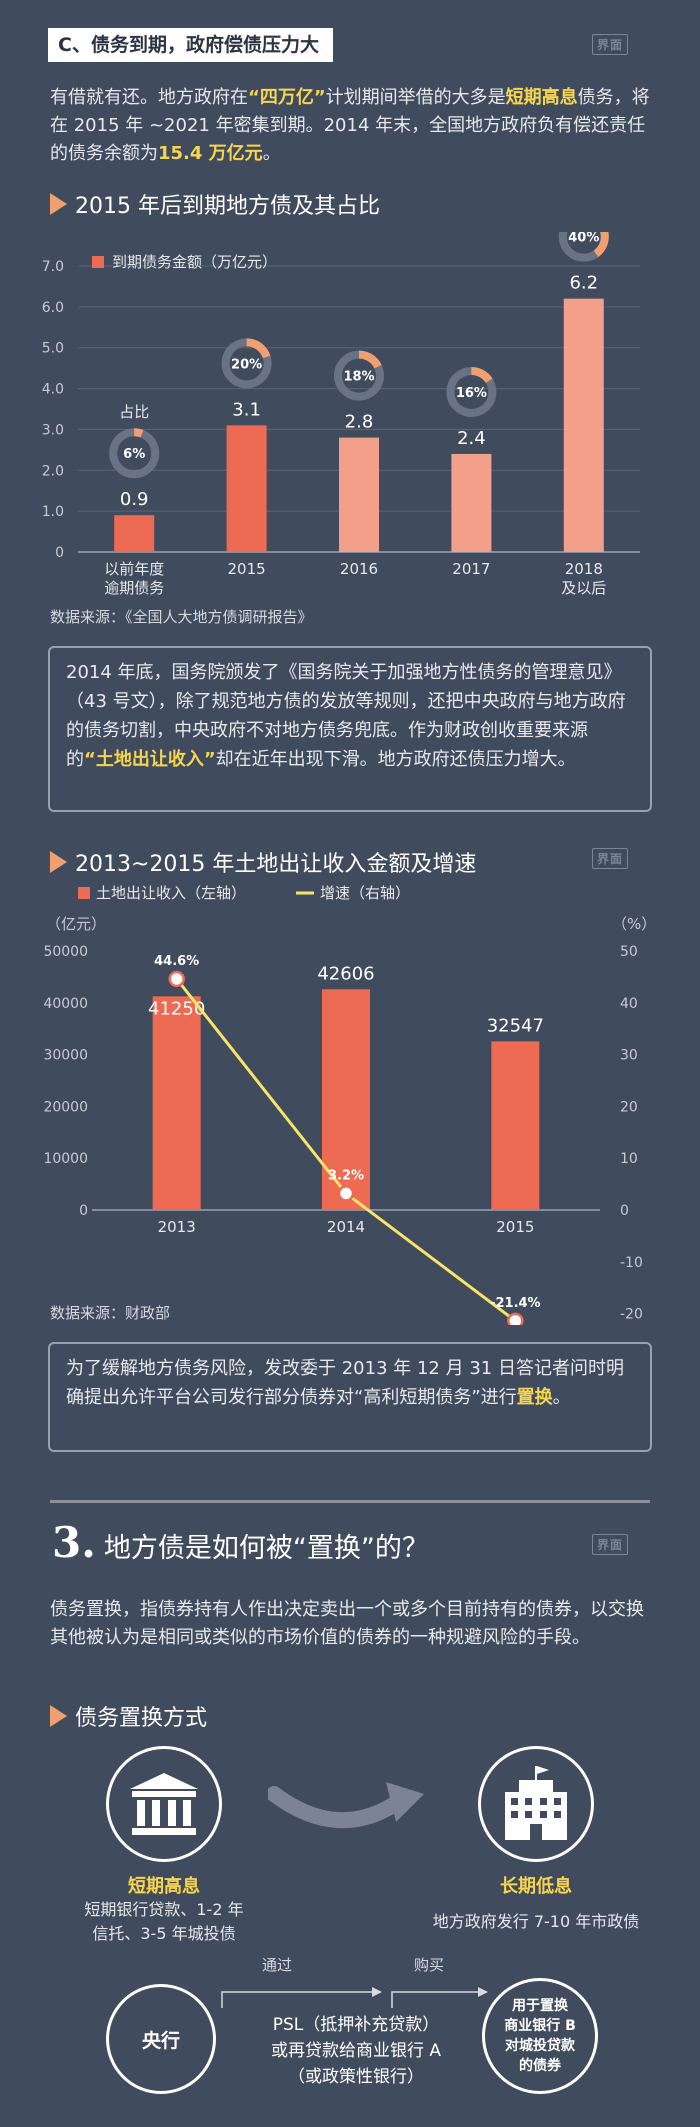 The width and height of the screenshot is (700, 2127). I want to click on highlight-land-revenue: “土地出让收入”, so click(150, 759).